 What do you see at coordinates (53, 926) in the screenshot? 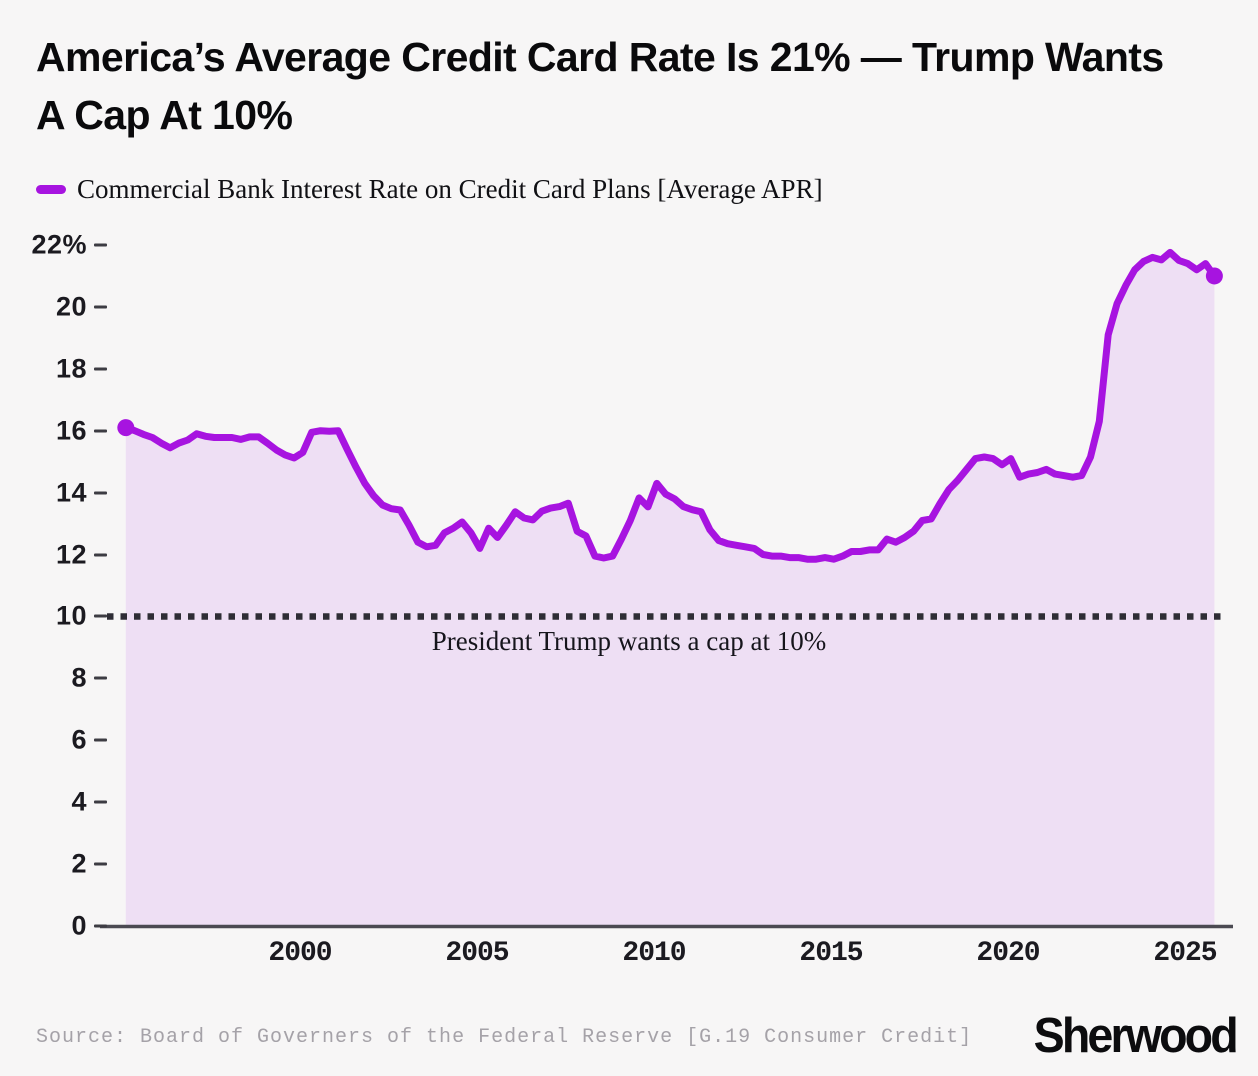
I see `y-axis-tick-0: 0` at bounding box center [53, 926].